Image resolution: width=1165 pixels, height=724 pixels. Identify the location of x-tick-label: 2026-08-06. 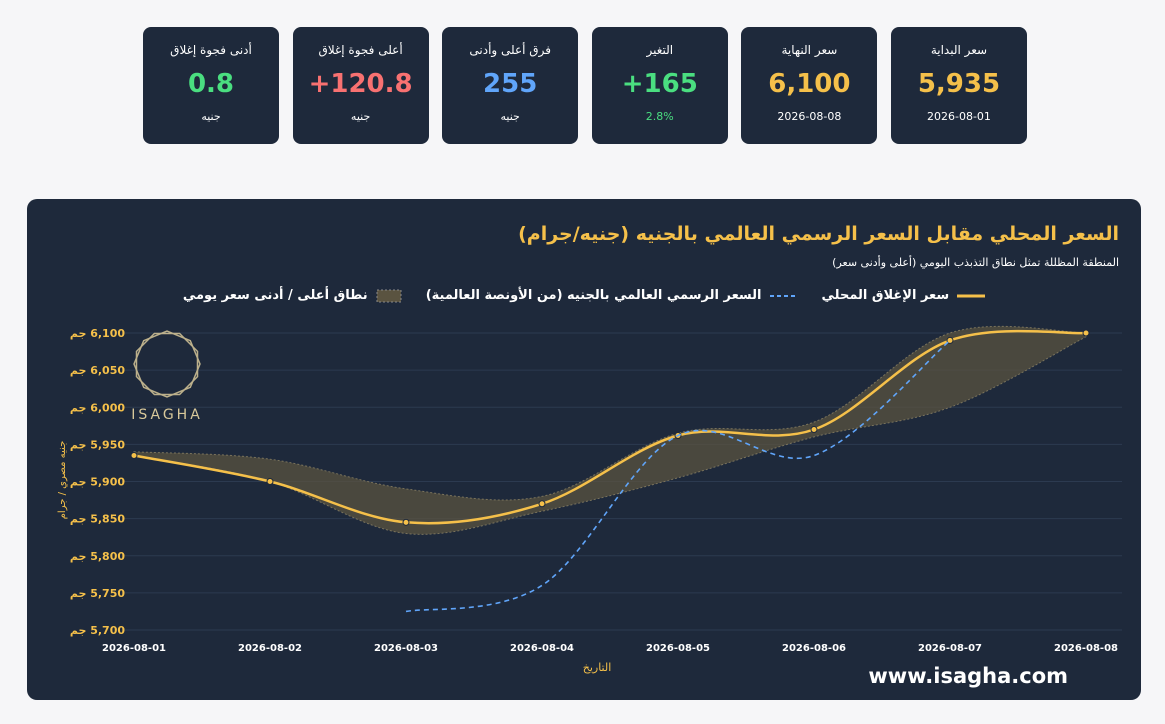
(814, 648).